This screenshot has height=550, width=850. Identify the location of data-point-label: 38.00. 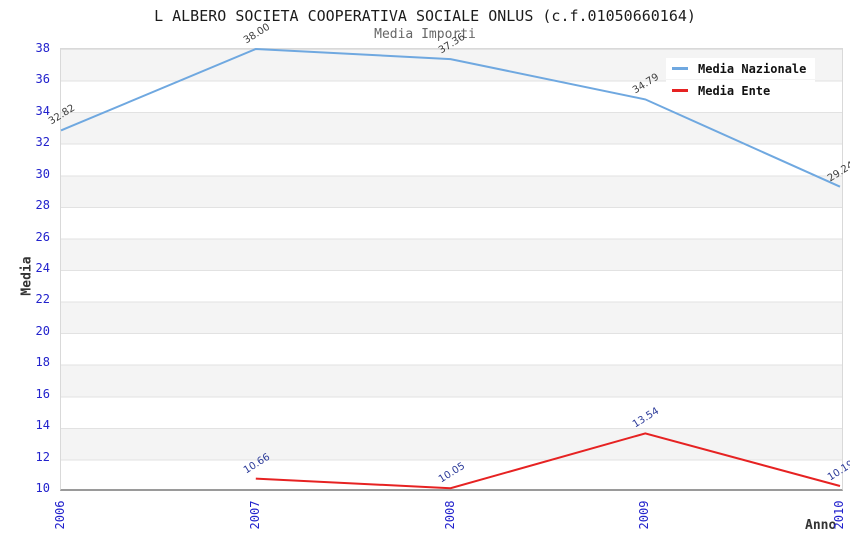
(256, 34).